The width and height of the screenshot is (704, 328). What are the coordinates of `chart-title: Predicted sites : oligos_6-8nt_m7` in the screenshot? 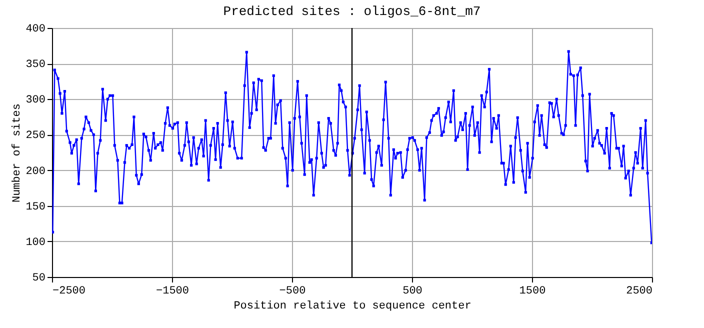 It's located at (352, 11).